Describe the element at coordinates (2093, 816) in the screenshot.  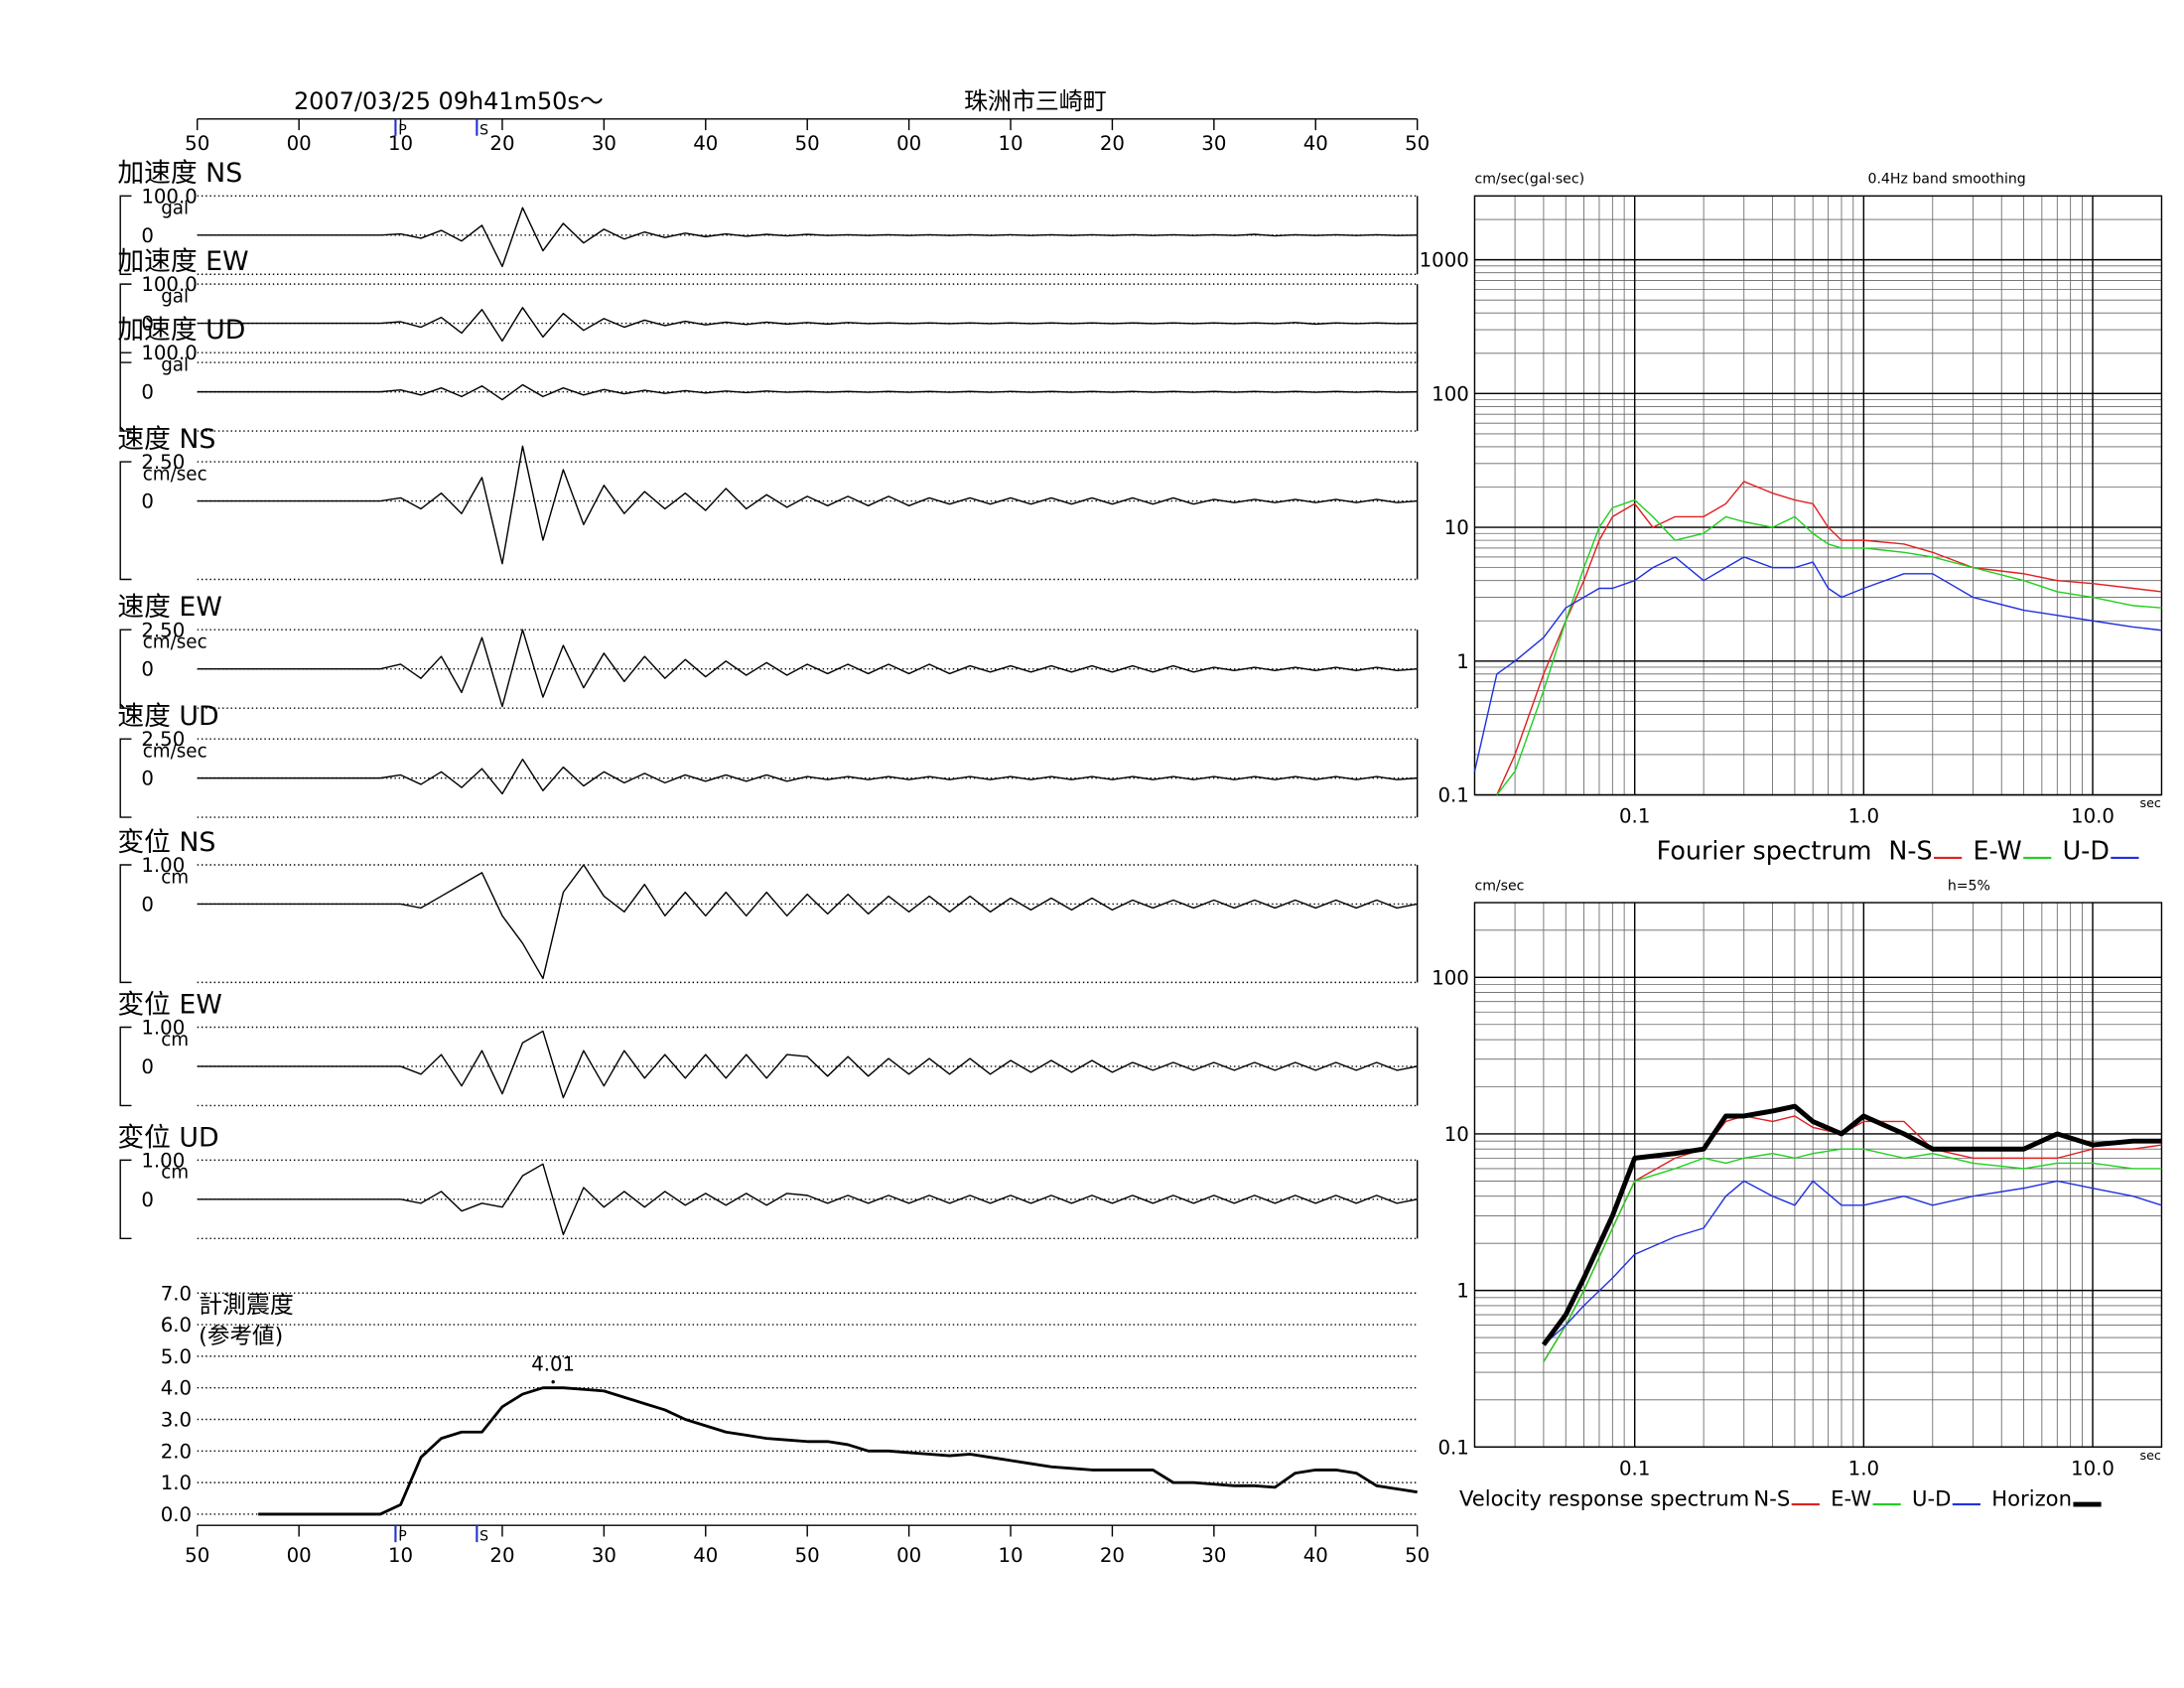
I see `x-tick-label: 10.0` at that location.